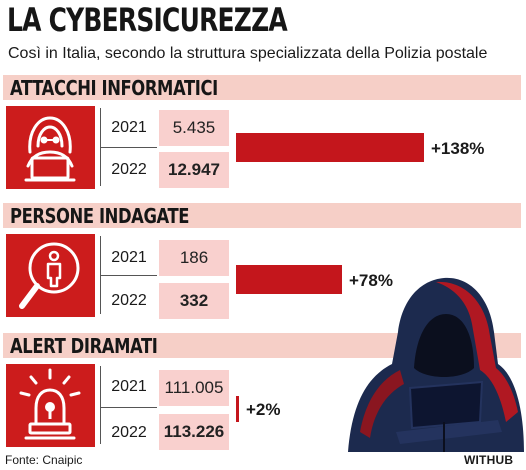 This screenshot has height=470, width=526. Describe the element at coordinates (436, 364) in the screenshot. I see `hooded-hacker-illustration` at that location.